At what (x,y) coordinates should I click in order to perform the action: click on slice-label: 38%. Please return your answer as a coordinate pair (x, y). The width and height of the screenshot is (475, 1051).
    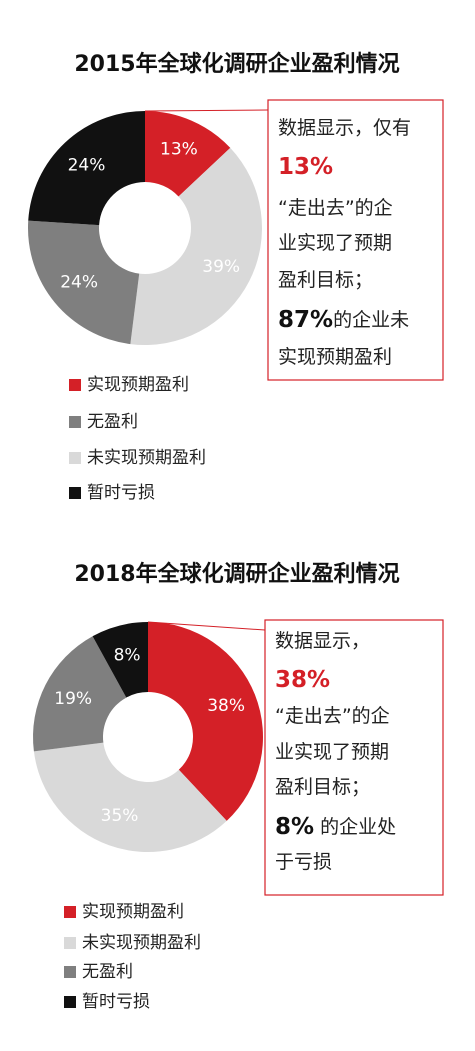
    Looking at the image, I should click on (226, 706).